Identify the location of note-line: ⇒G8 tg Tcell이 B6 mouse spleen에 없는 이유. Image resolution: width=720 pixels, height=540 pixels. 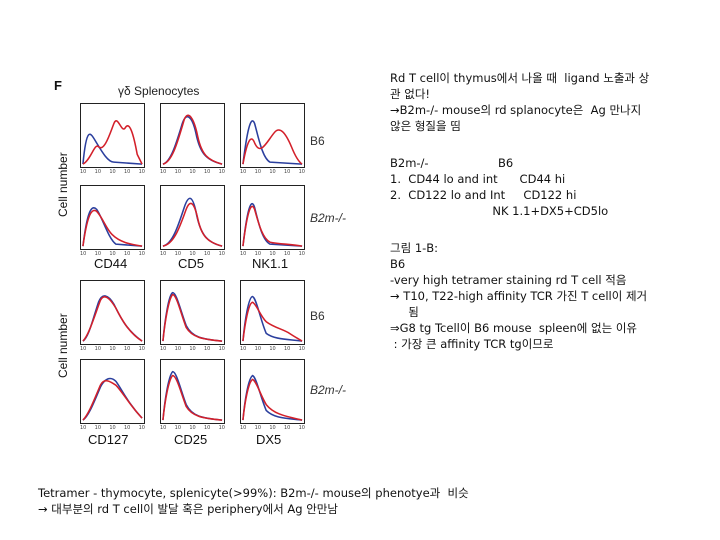
(513, 328).